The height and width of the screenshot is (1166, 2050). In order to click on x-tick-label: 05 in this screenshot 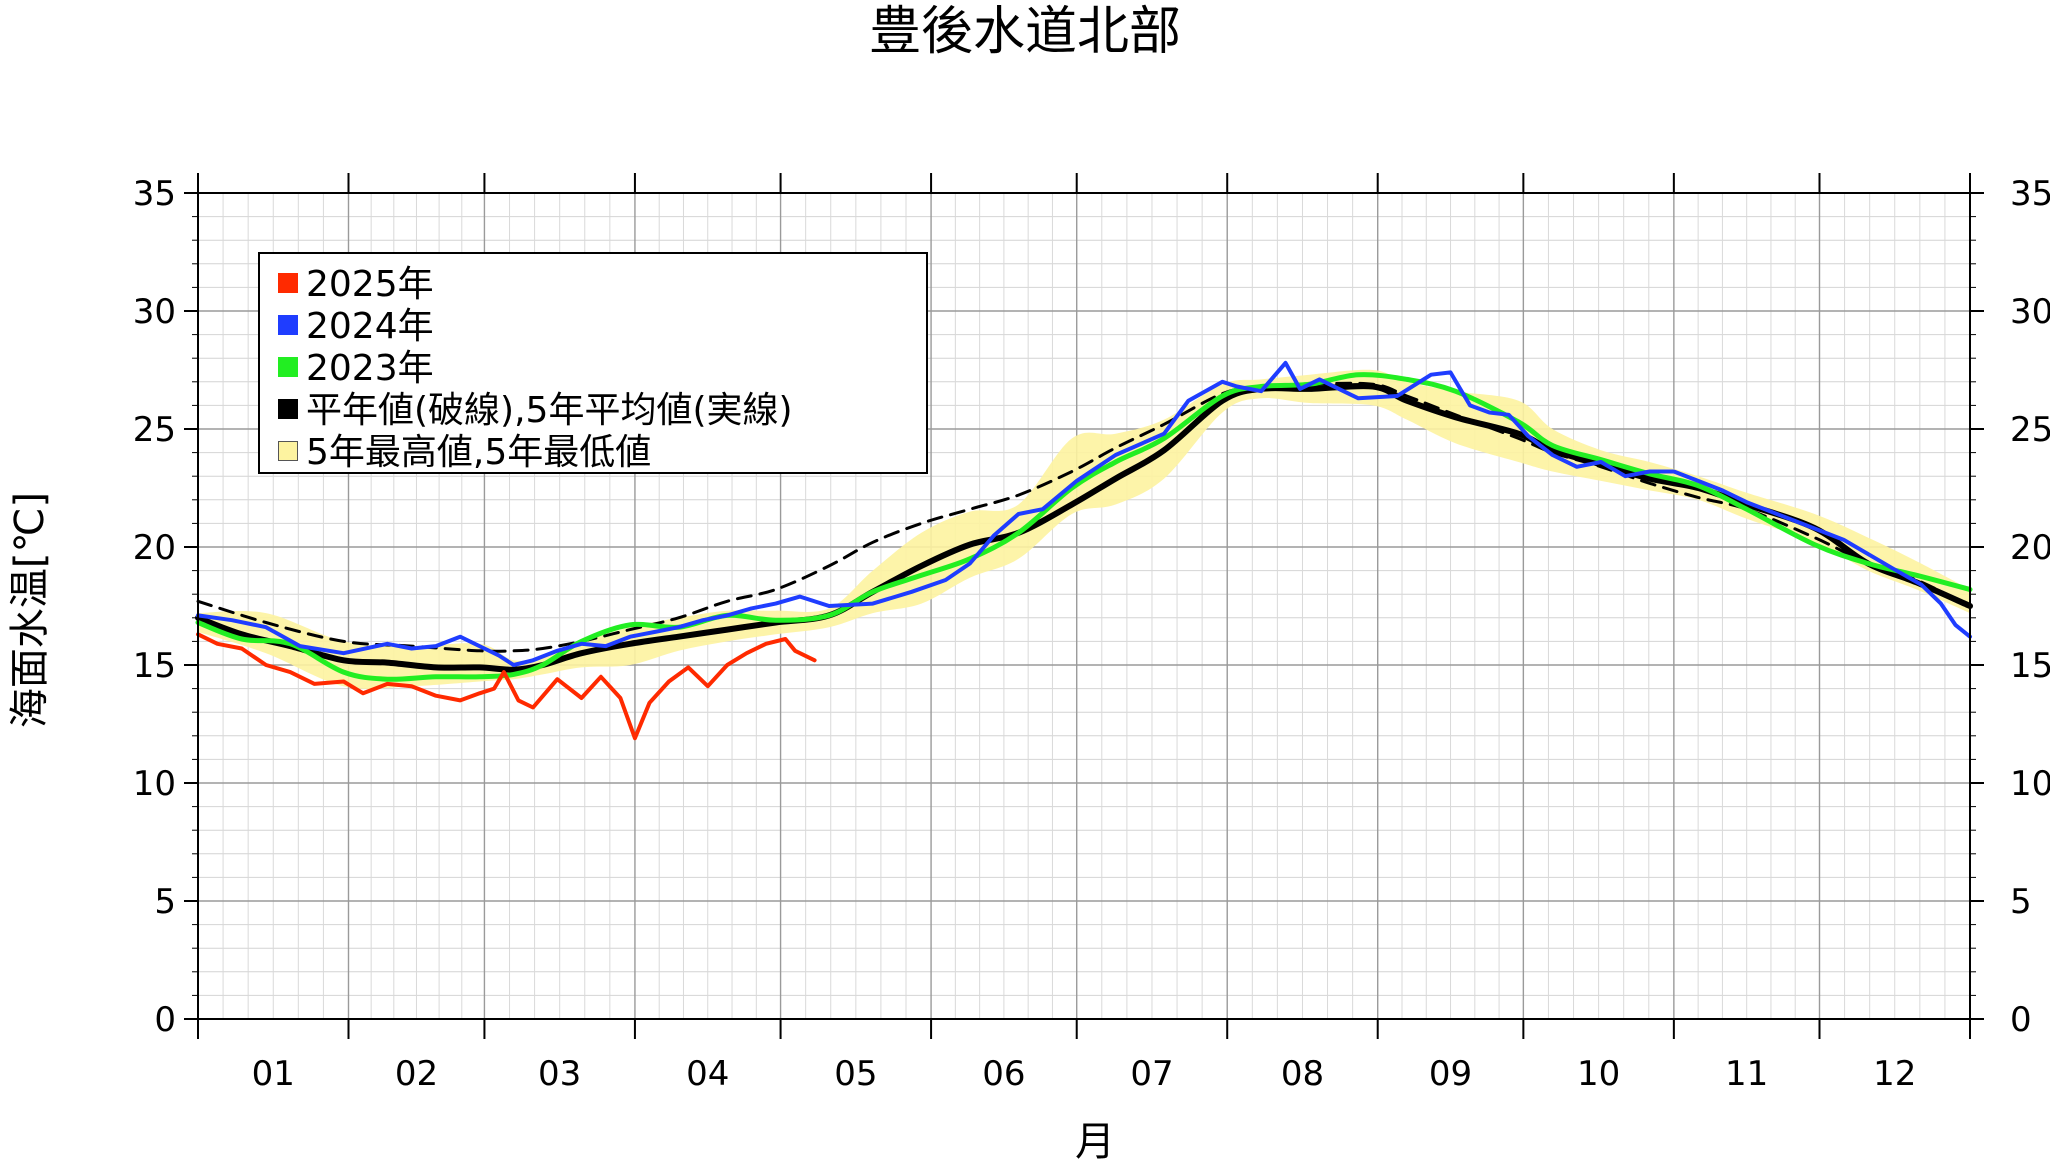, I will do `click(855, 1074)`.